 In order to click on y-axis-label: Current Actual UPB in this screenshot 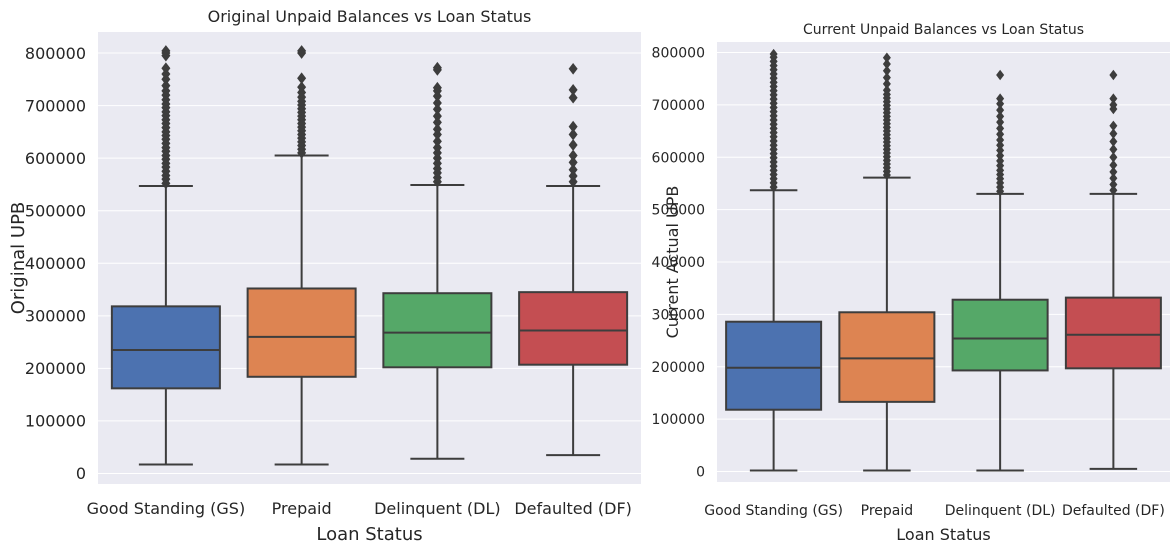, I will do `click(672, 262)`.